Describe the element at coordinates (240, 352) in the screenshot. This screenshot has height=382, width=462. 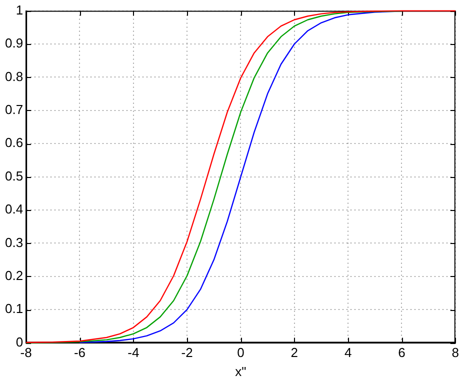
I see `x-tick-label: 0` at that location.